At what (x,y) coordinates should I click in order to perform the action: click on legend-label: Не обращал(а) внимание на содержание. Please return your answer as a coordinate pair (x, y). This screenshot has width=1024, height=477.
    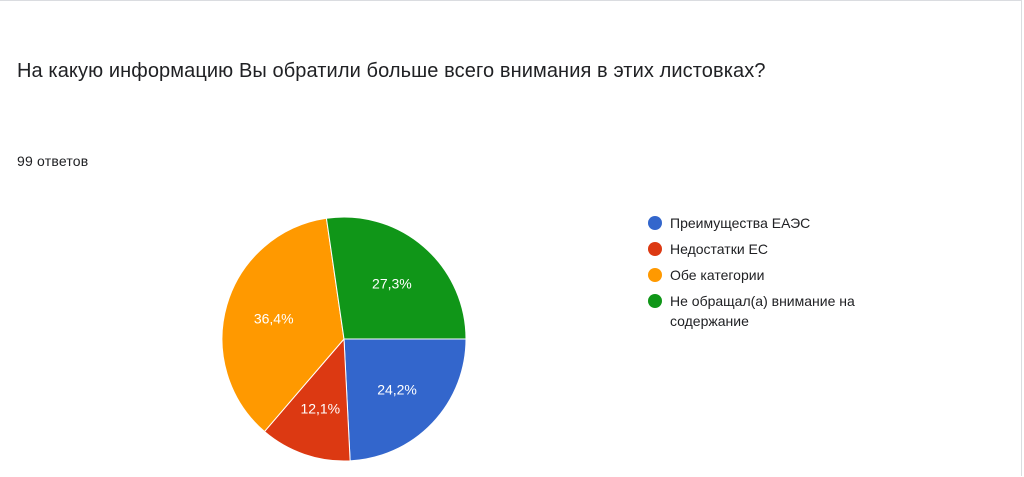
    Looking at the image, I should click on (762, 311).